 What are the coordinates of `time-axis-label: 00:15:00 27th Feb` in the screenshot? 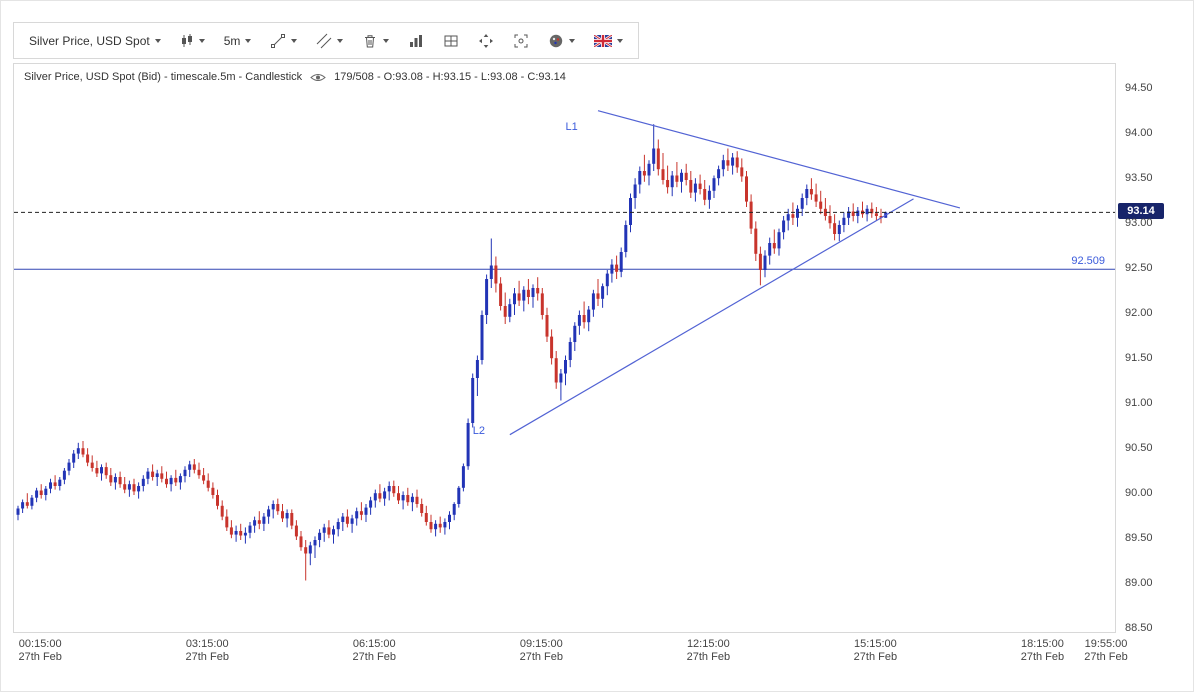 It's located at (40, 650).